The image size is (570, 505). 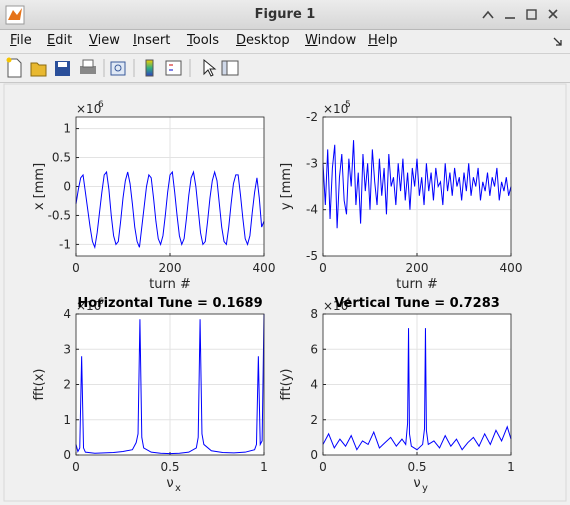 What do you see at coordinates (88, 66) in the screenshot?
I see `print-button` at bounding box center [88, 66].